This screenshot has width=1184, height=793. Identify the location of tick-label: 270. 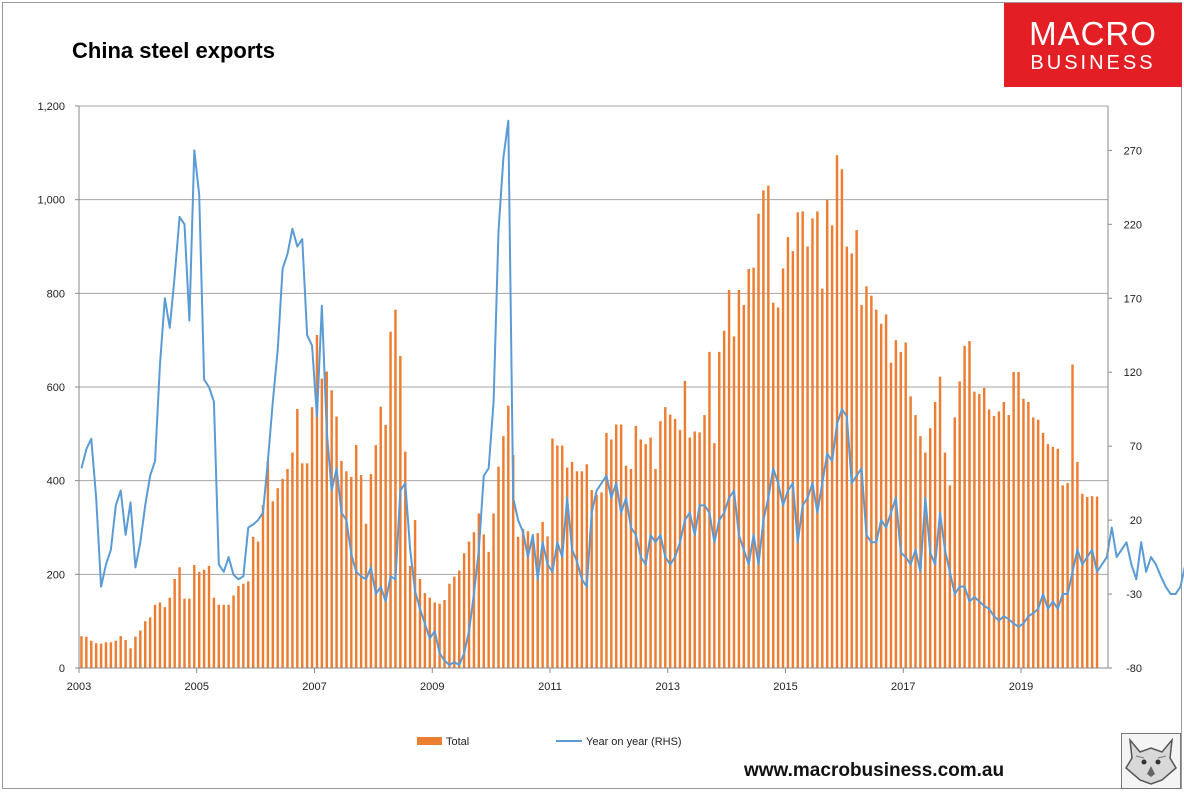
(1133, 151).